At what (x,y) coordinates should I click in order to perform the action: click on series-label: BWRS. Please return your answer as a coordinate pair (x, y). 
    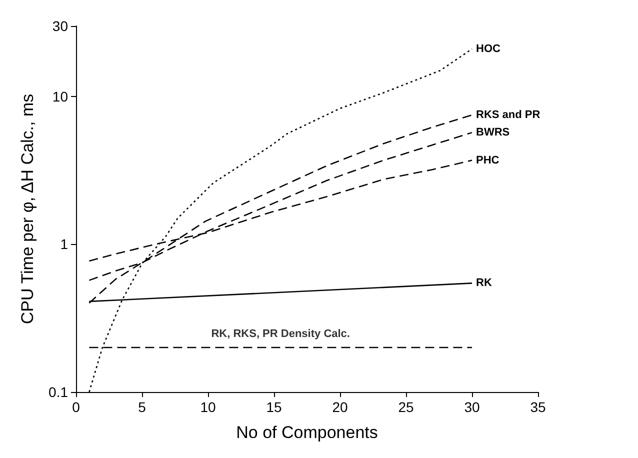
    Looking at the image, I should click on (493, 132).